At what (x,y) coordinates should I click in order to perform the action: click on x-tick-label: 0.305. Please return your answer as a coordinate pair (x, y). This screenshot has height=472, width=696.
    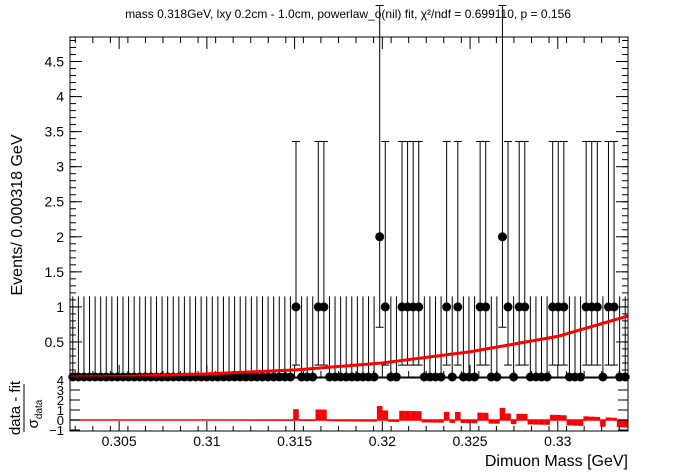
    Looking at the image, I should click on (119, 441).